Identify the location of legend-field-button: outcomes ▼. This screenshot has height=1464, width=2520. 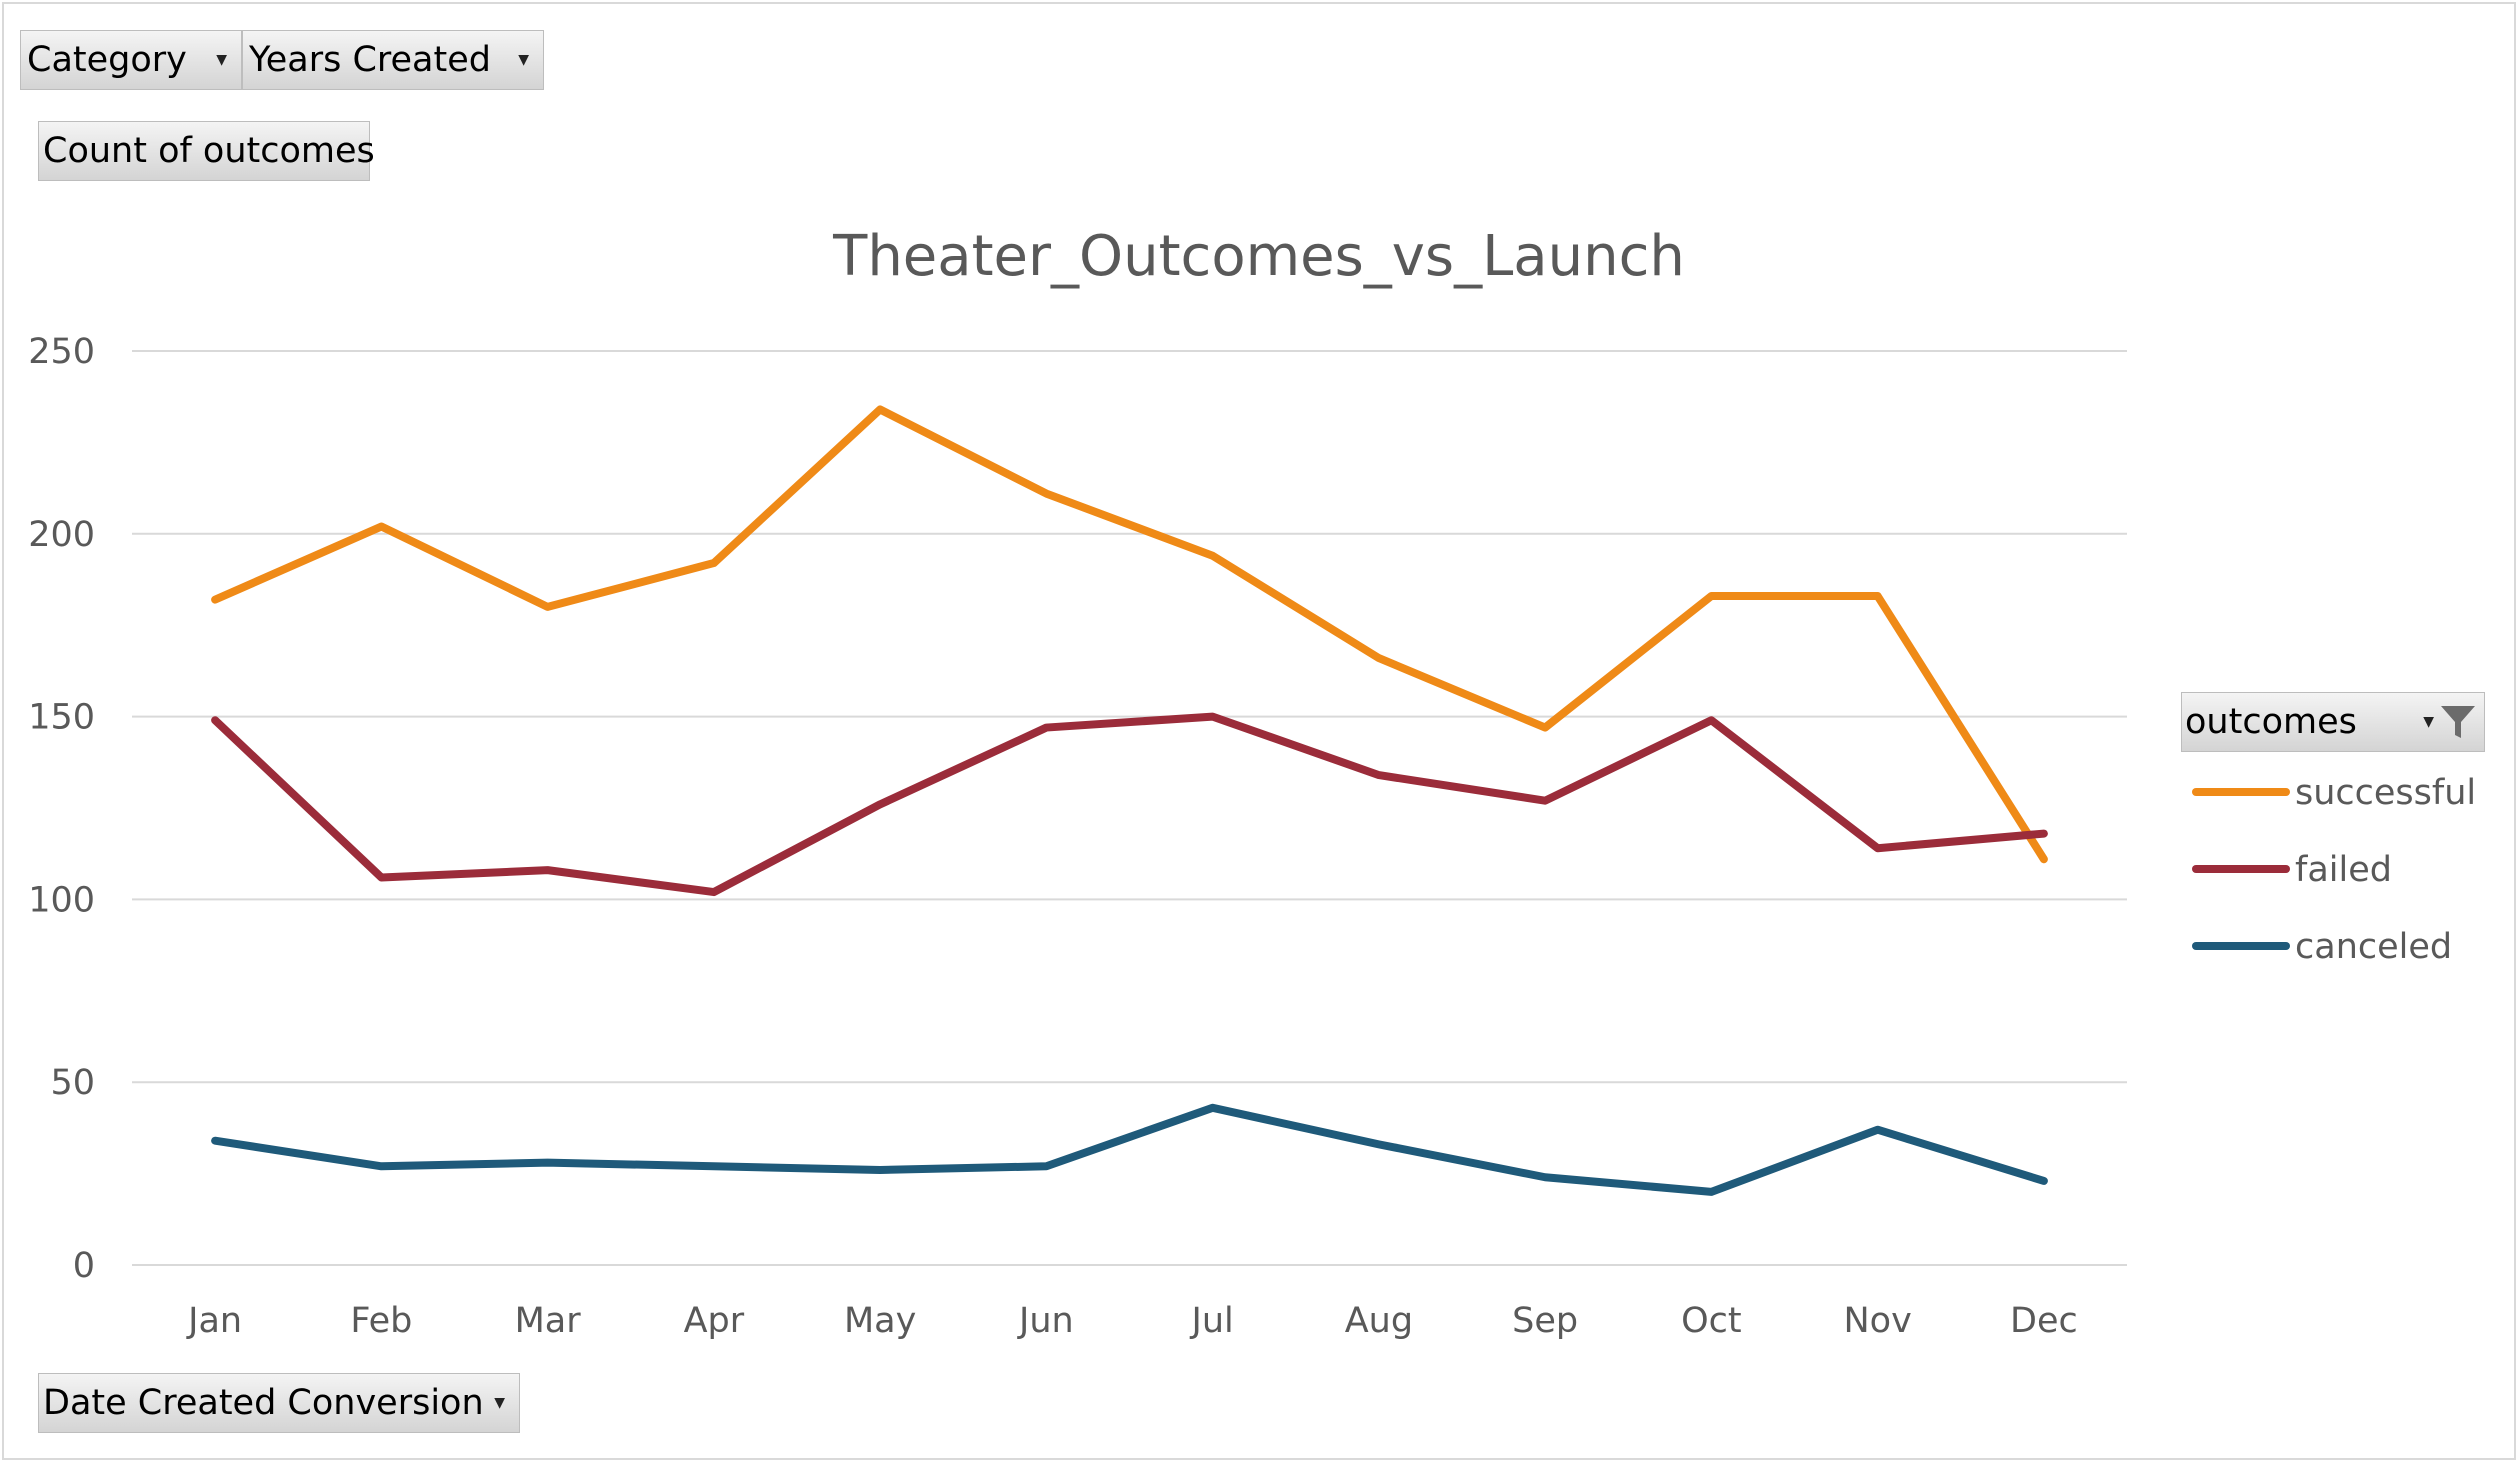
(2333, 722).